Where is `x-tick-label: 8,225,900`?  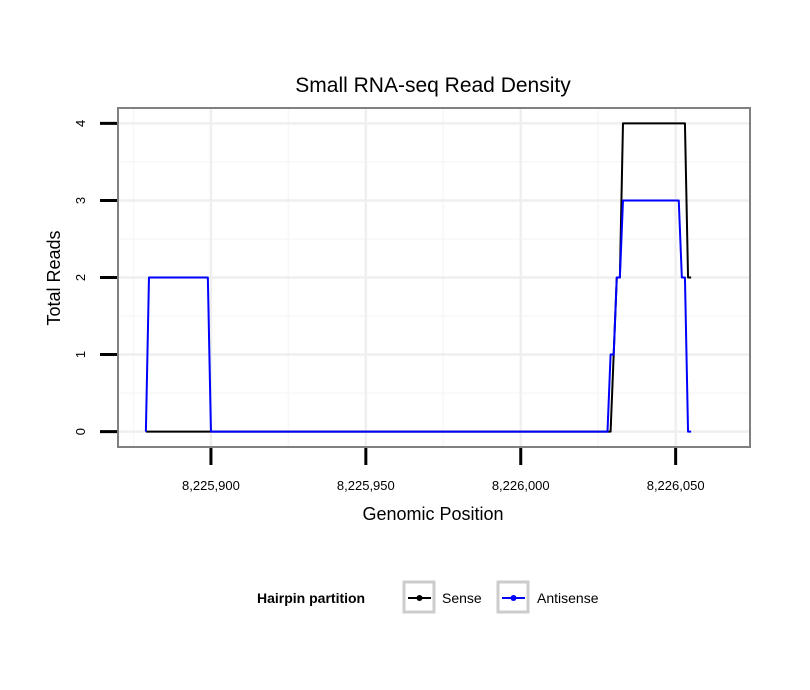
x-tick-label: 8,225,900 is located at coordinates (211, 485).